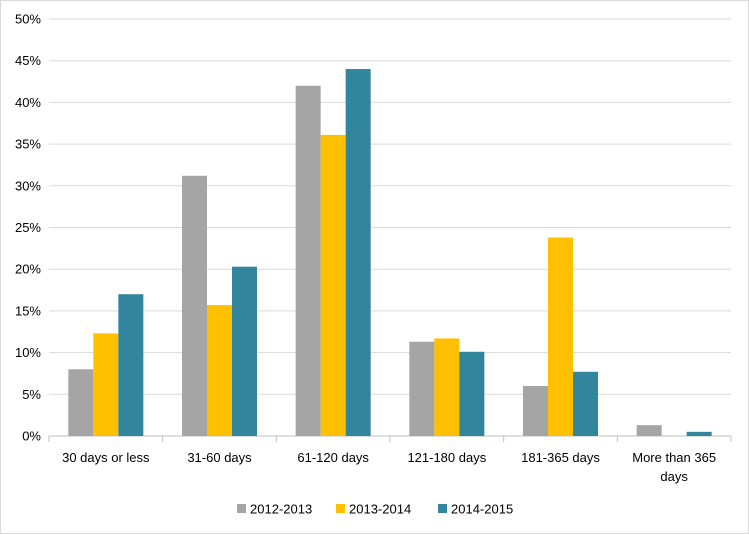 Image resolution: width=749 pixels, height=535 pixels. I want to click on x-tick-label: More than 365, so click(674, 457).